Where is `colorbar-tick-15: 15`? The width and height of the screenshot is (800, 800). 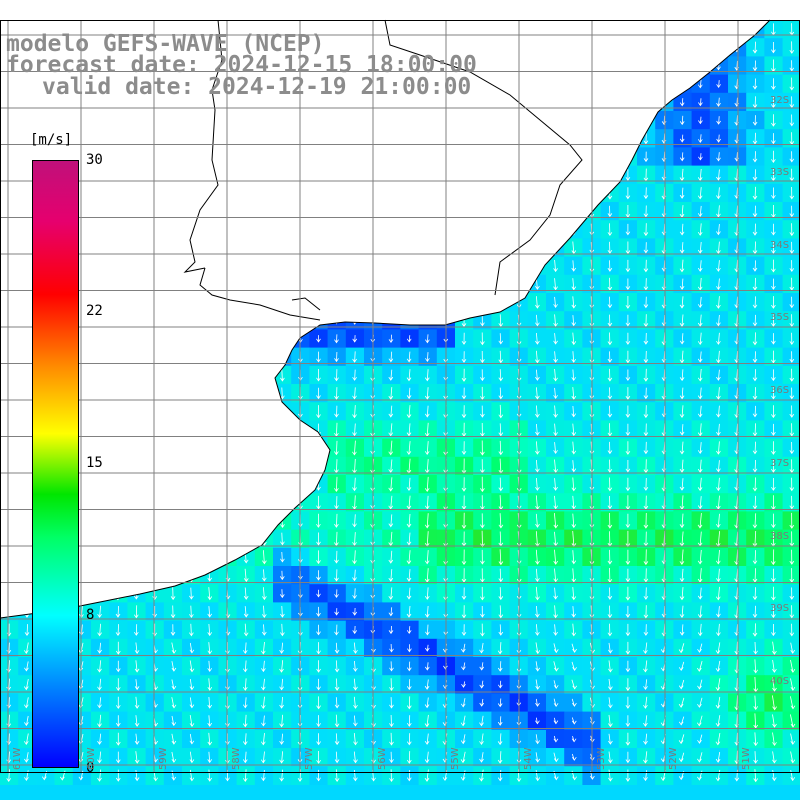
colorbar-tick-15: 15 is located at coordinates (94, 463).